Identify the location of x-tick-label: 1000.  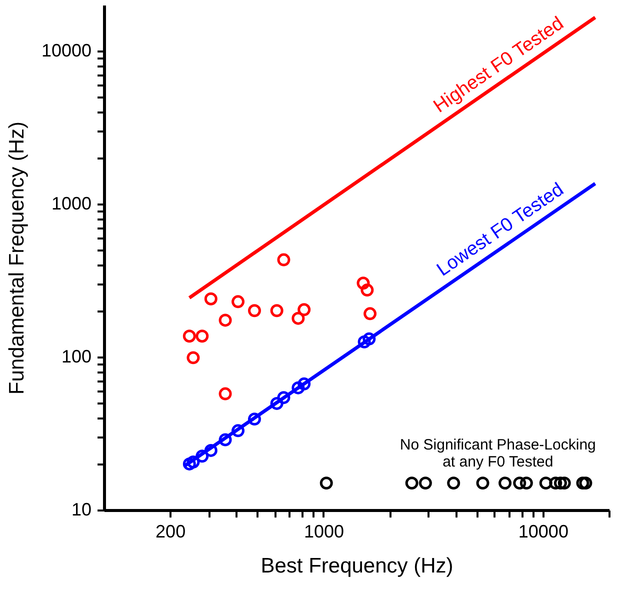
(324, 532).